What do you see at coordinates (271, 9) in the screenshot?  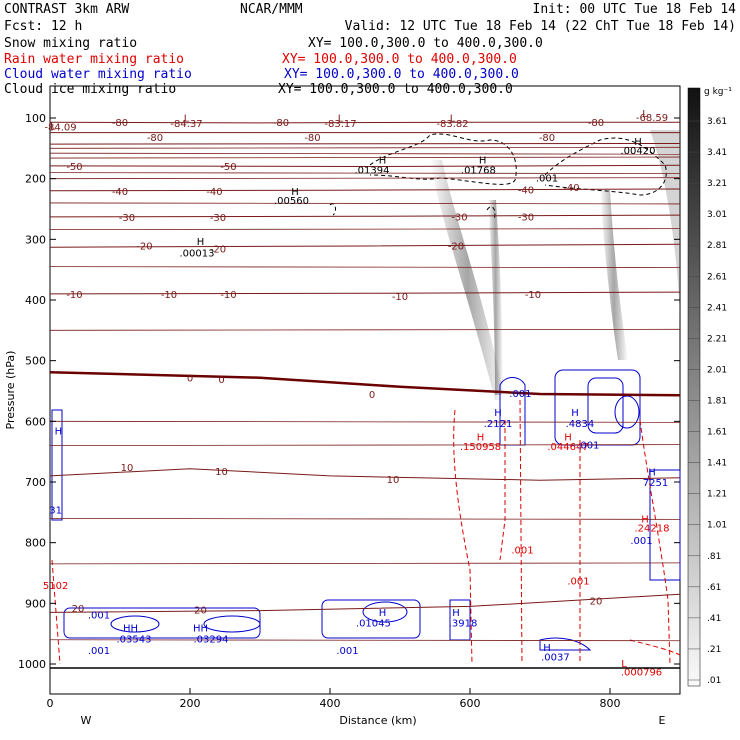 I see `center-label: NCAR/MMM` at bounding box center [271, 9].